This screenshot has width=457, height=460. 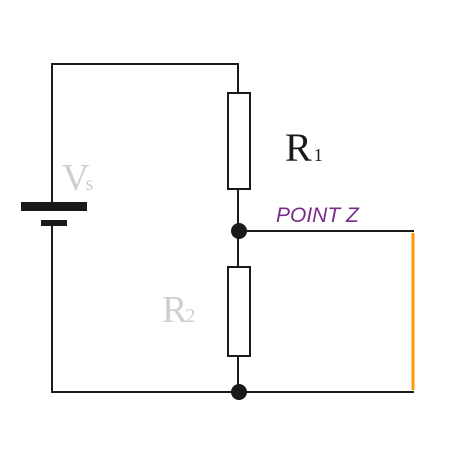 What do you see at coordinates (318, 155) in the screenshot?
I see `label-r1-sub: 1` at bounding box center [318, 155].